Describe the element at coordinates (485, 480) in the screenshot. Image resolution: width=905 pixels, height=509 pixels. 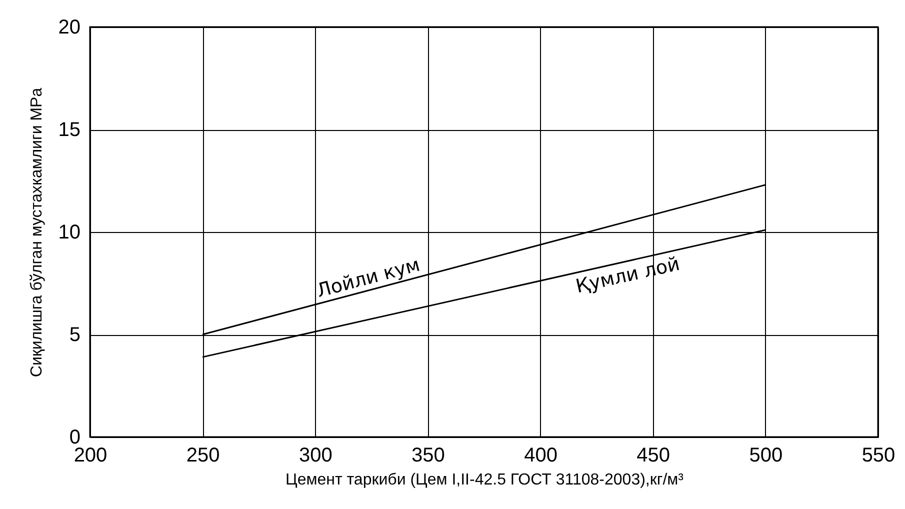
I see `x-axis-title: Цемент таркиби (Цем I,II-42.5 ГОСТ 31108-2003),кг/м³` at that location.